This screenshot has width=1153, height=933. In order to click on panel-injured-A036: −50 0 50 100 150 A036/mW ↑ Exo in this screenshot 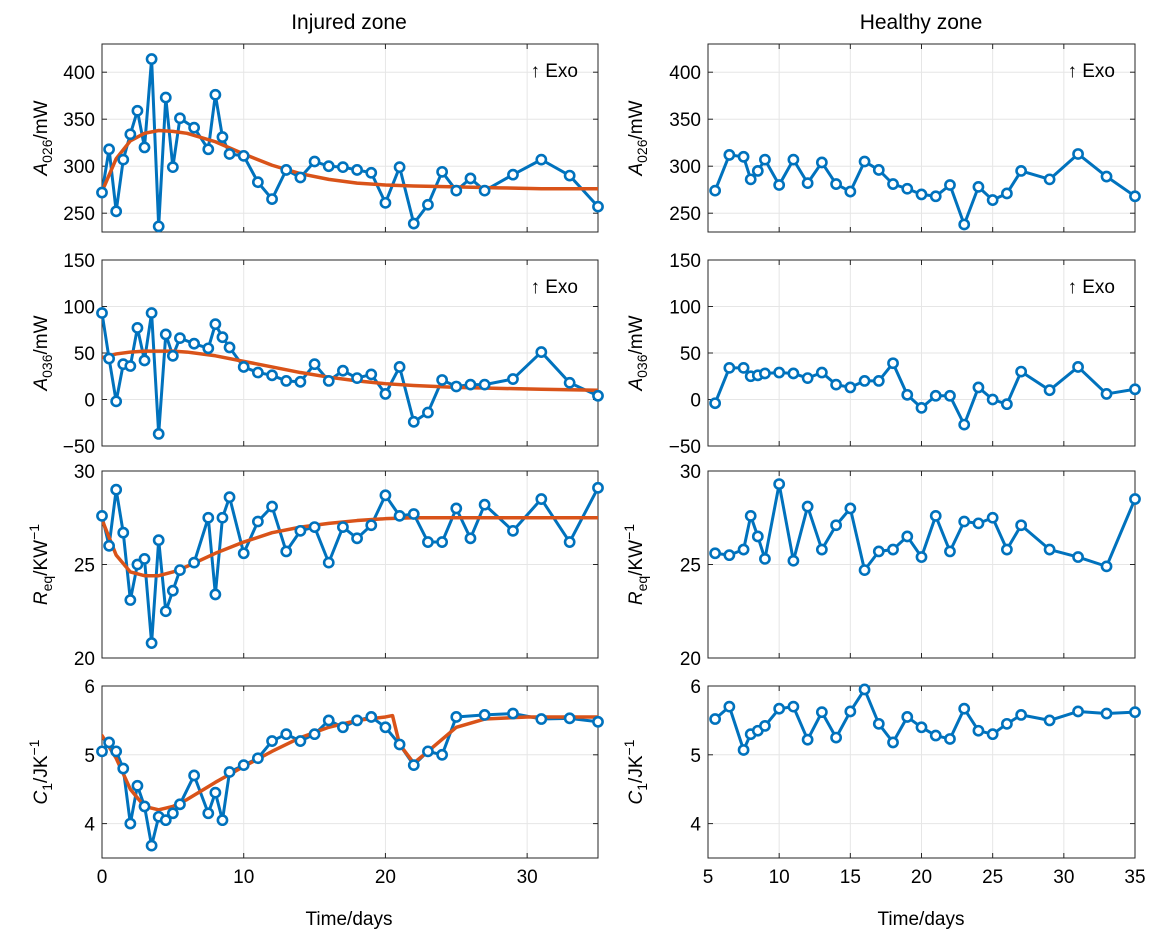, I will do `click(317, 354)`.